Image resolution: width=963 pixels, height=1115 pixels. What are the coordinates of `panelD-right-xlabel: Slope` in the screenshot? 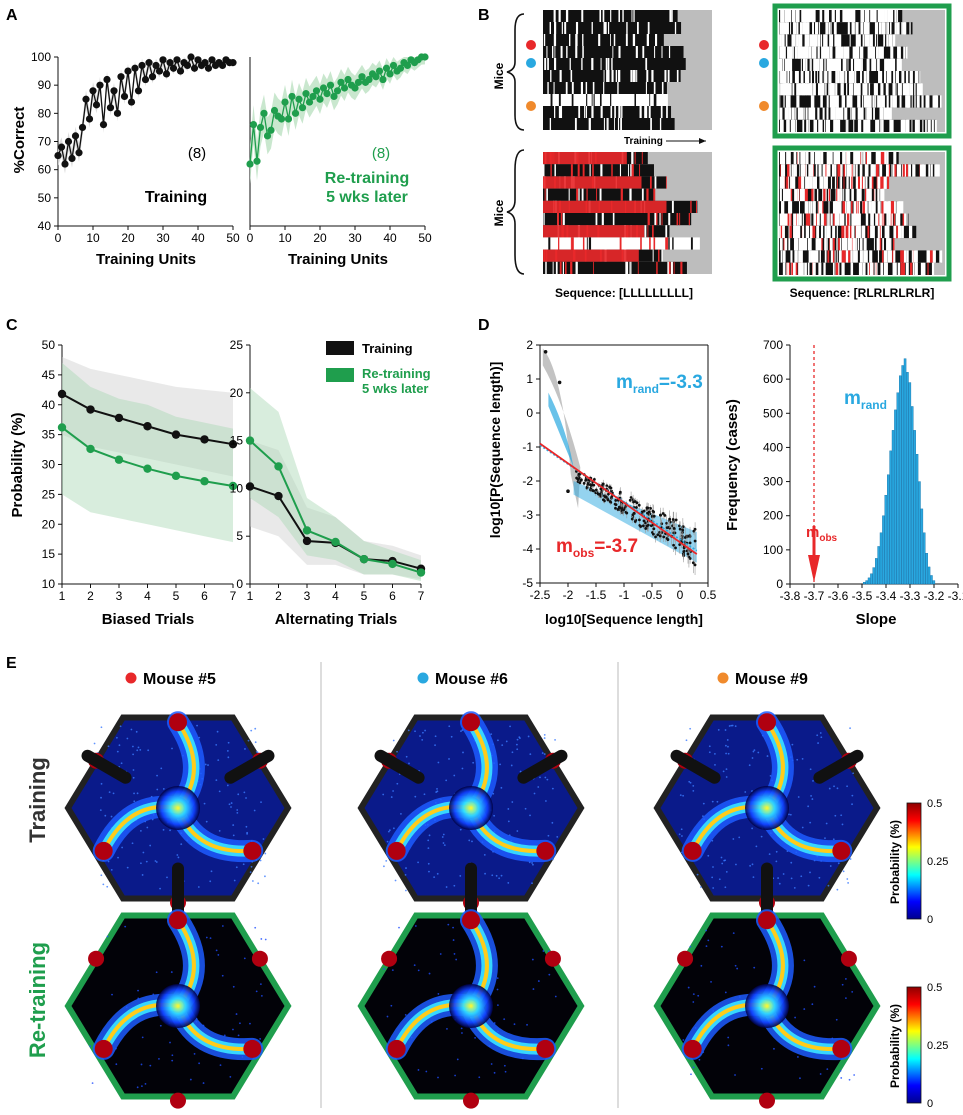 It's located at (876, 619).